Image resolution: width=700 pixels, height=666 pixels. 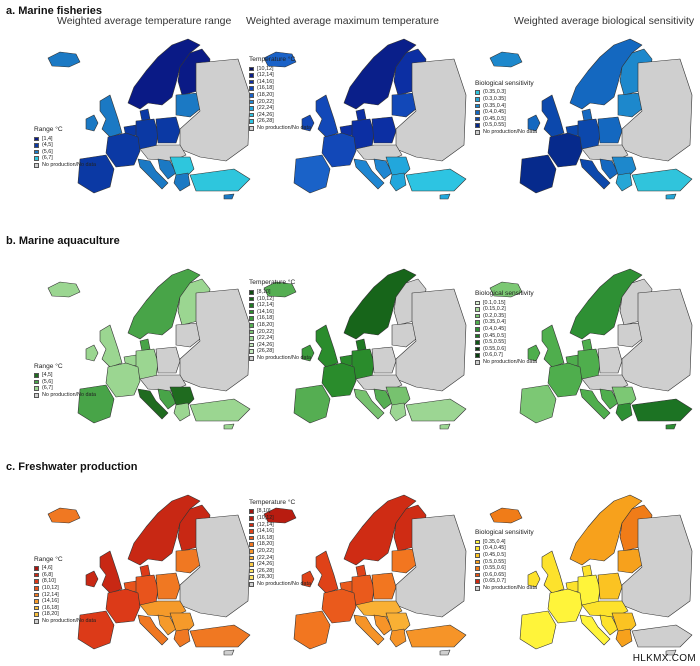 I want to click on region-italy, so click(x=595, y=630).